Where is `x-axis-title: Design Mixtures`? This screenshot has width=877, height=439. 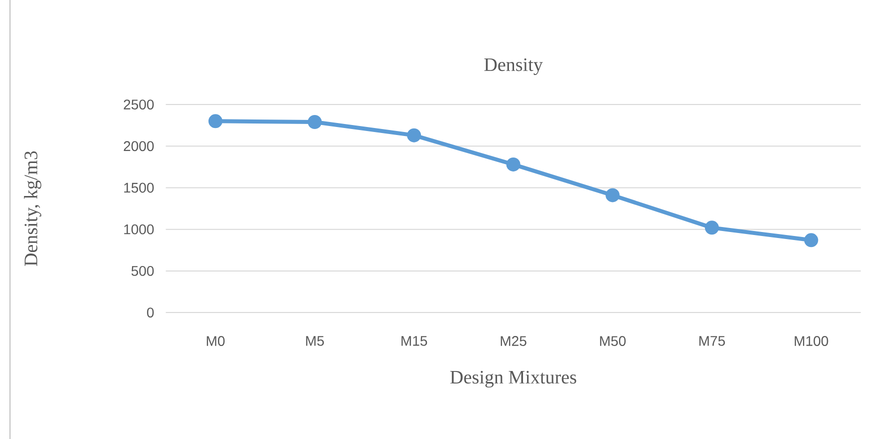
x-axis-title: Design Mixtures is located at coordinates (513, 379).